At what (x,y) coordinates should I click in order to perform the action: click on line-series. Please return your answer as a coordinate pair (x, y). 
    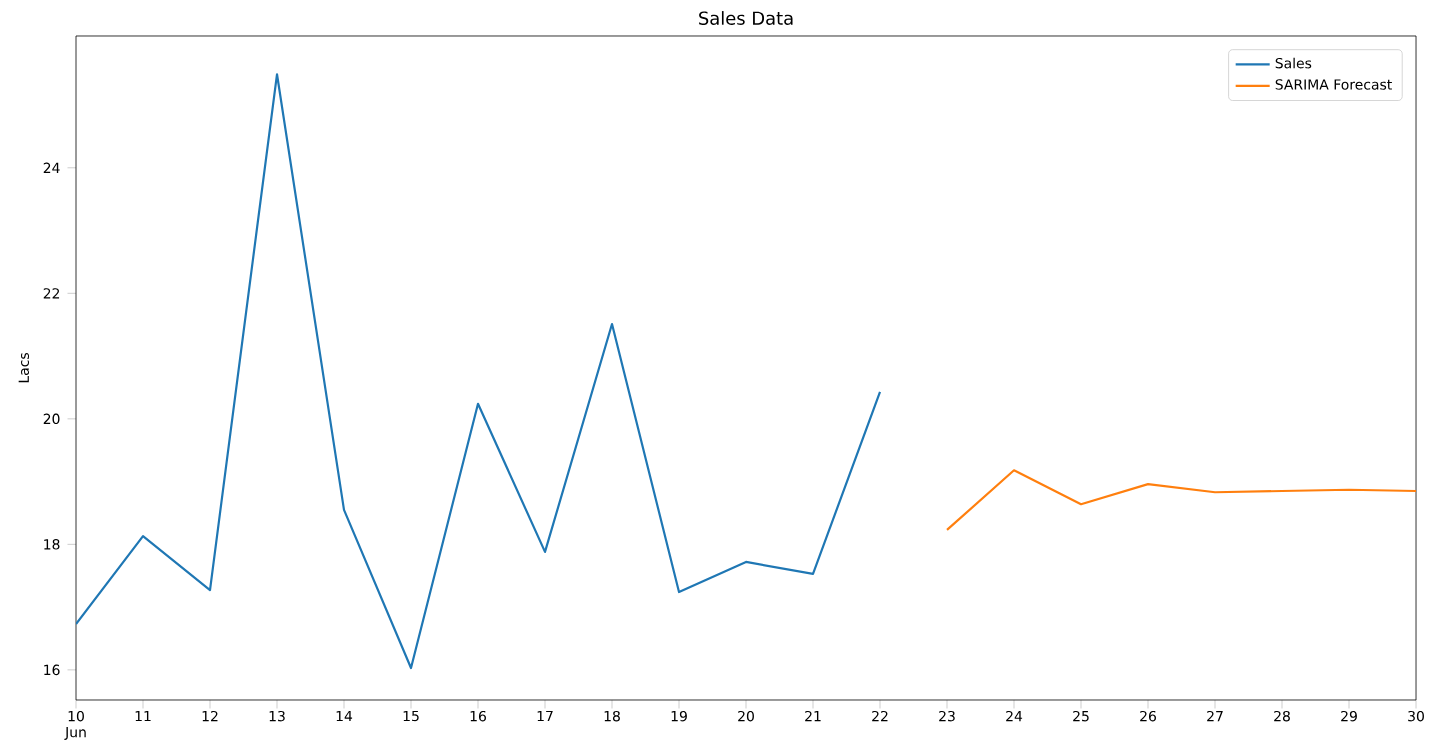
    Looking at the image, I should click on (1181, 500).